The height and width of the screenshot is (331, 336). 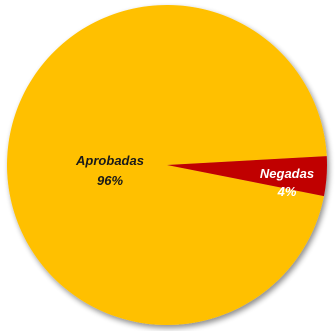 I want to click on slice-value-negadas: 4%, so click(x=287, y=191).